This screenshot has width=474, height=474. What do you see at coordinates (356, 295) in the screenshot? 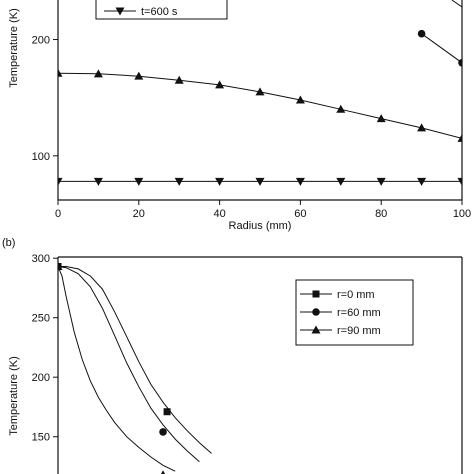
I see `panel-b-legend-label: r=0 mm` at bounding box center [356, 295].